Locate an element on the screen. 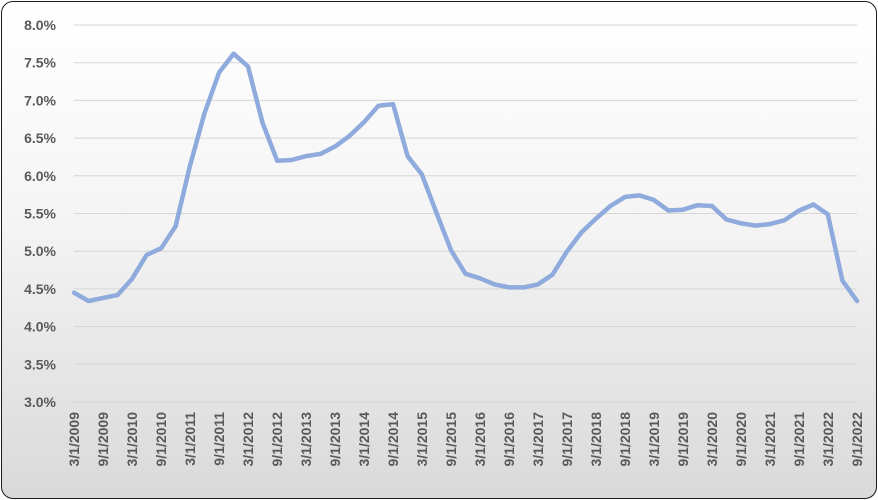 Image resolution: width=878 pixels, height=500 pixels. y-tick-label: 6.5% is located at coordinates (40, 138).